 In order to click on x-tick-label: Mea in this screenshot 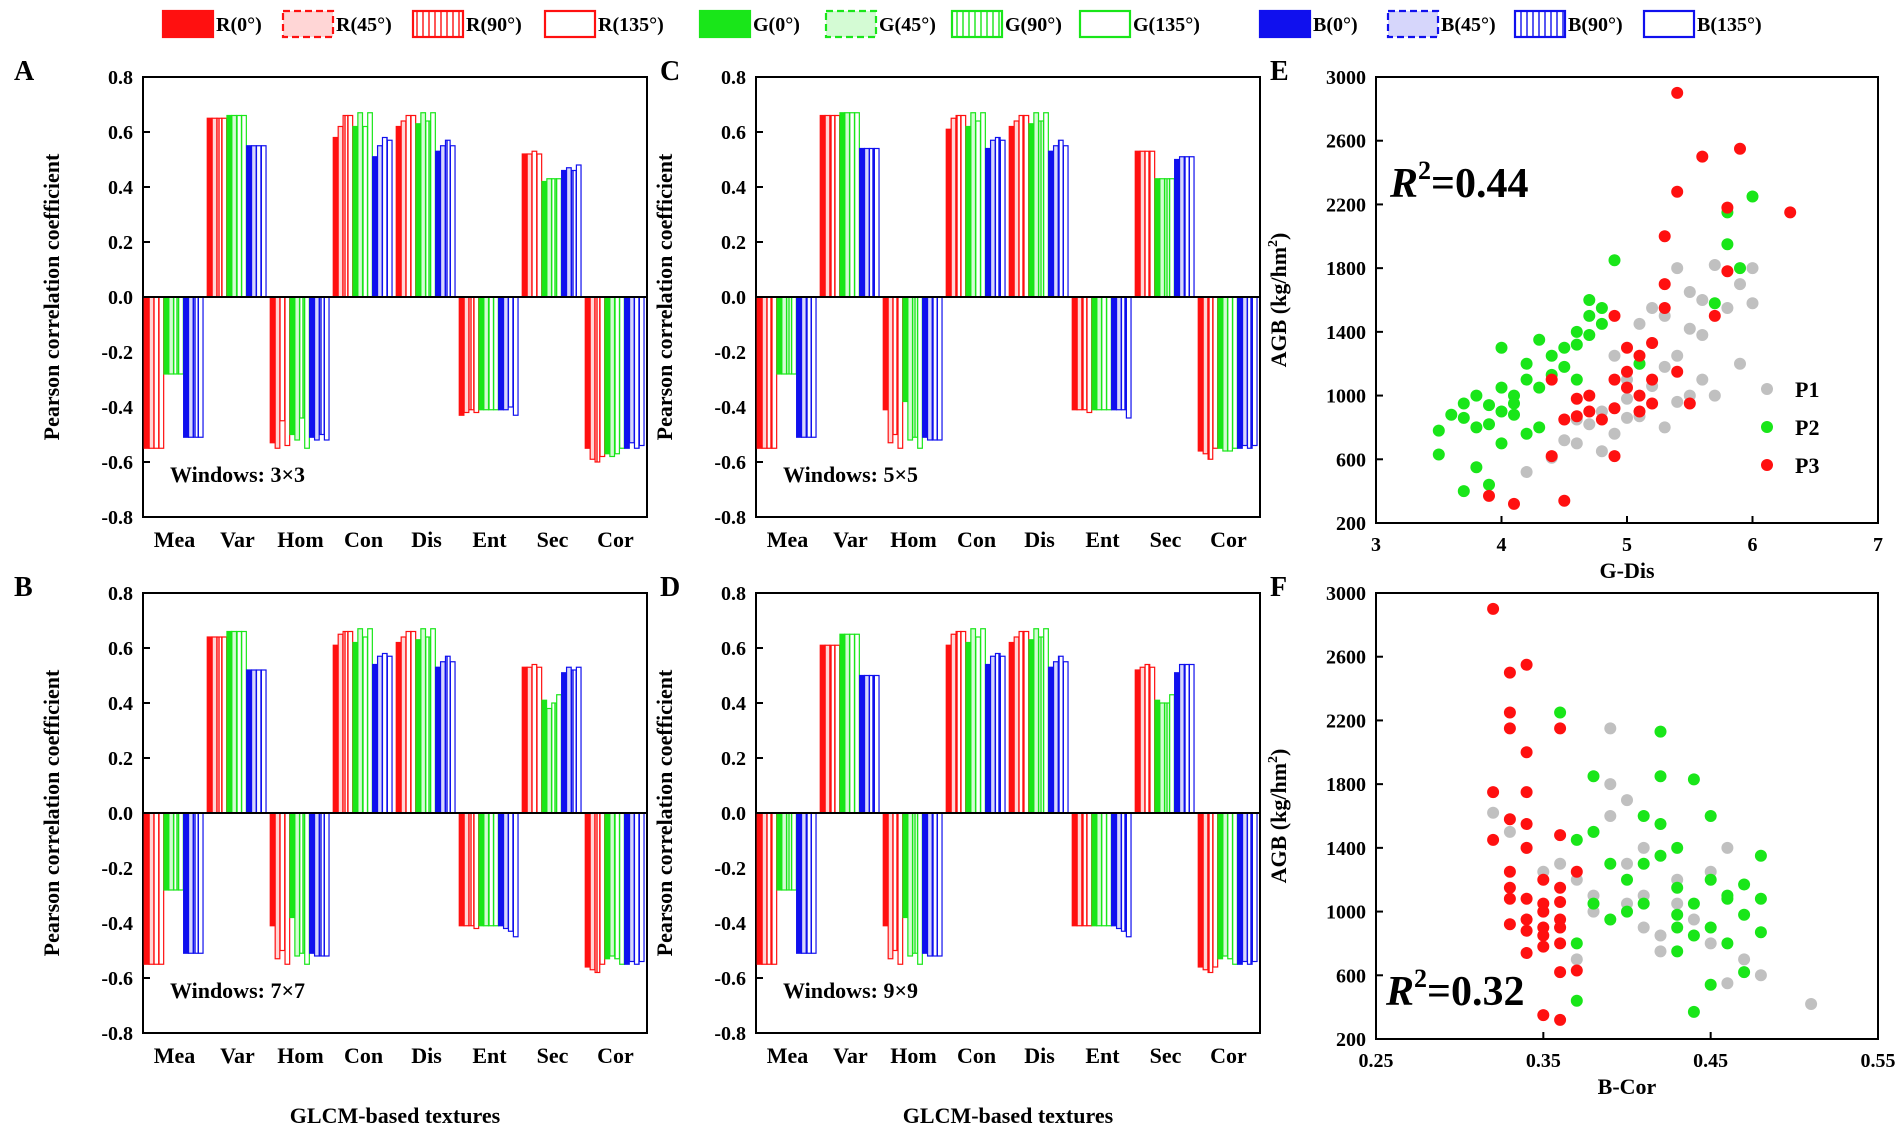, I will do `click(788, 539)`.